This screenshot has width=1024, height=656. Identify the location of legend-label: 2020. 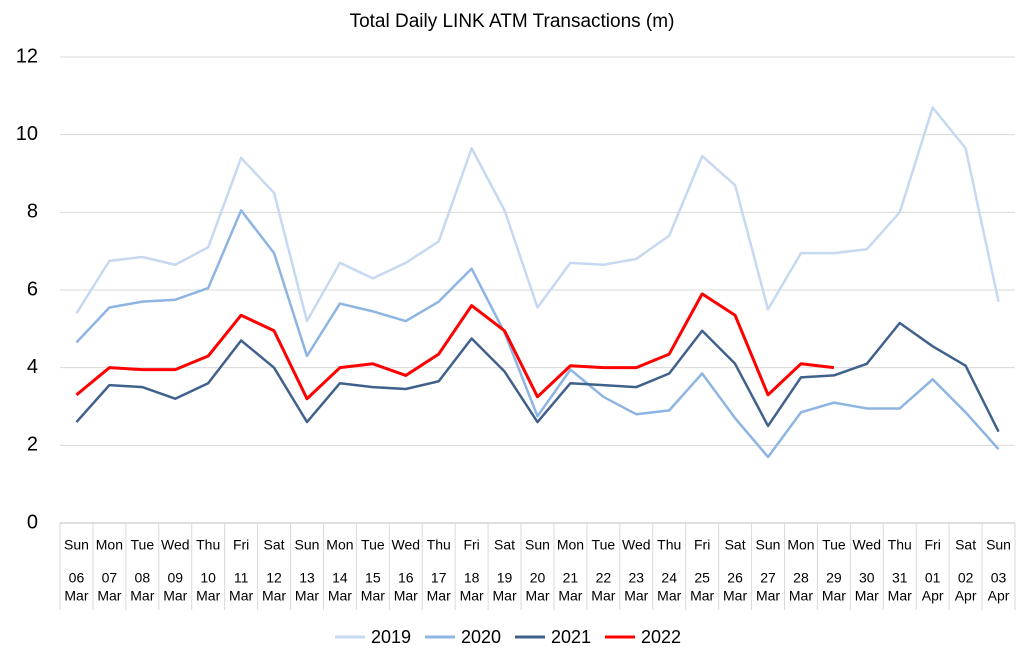
(481, 637).